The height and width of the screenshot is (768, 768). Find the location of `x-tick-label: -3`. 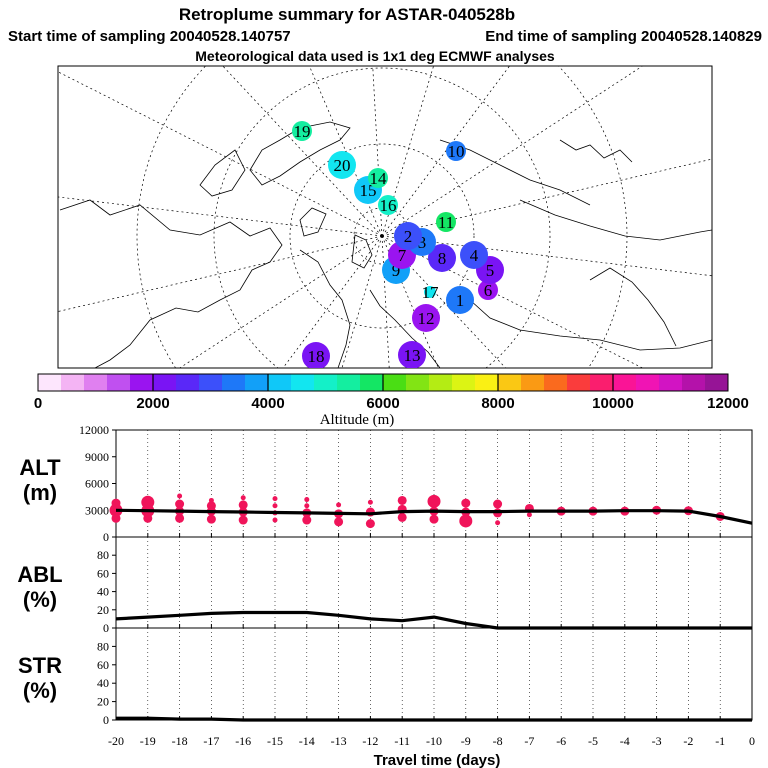

x-tick-label: -3 is located at coordinates (657, 741).